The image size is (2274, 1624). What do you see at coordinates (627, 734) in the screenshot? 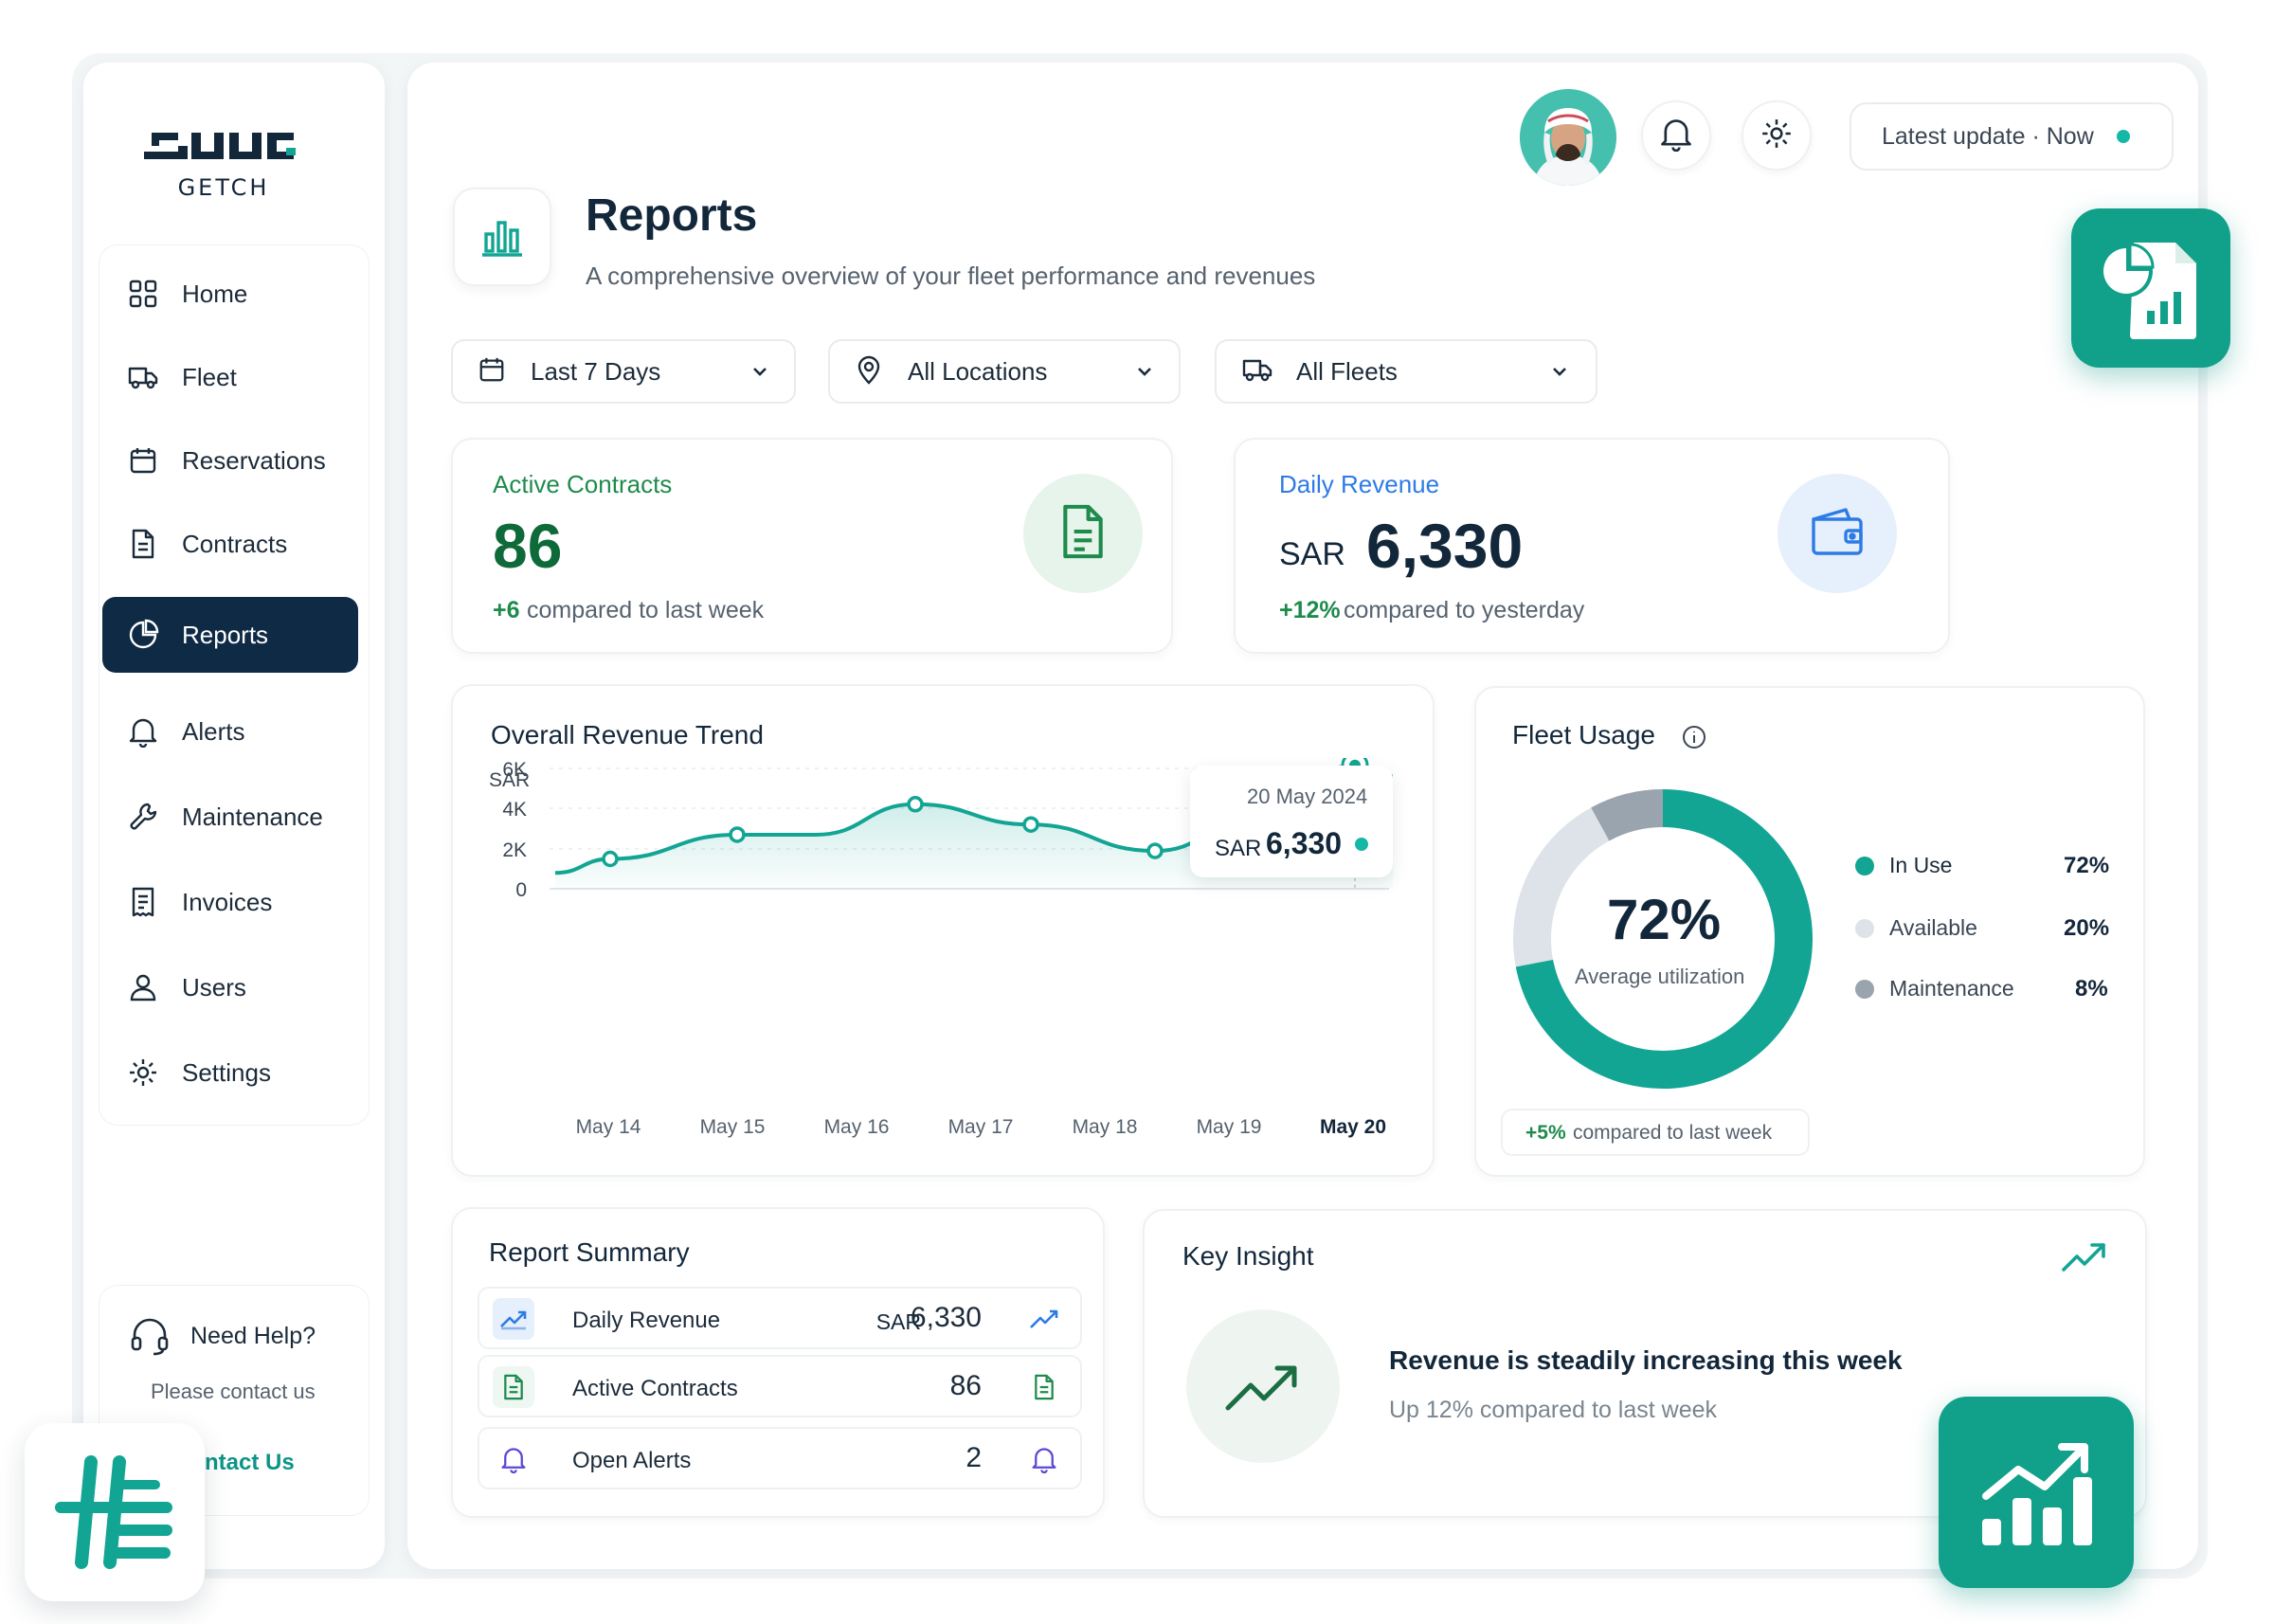
I see `chart-title: Overall Revenue Trend` at bounding box center [627, 734].